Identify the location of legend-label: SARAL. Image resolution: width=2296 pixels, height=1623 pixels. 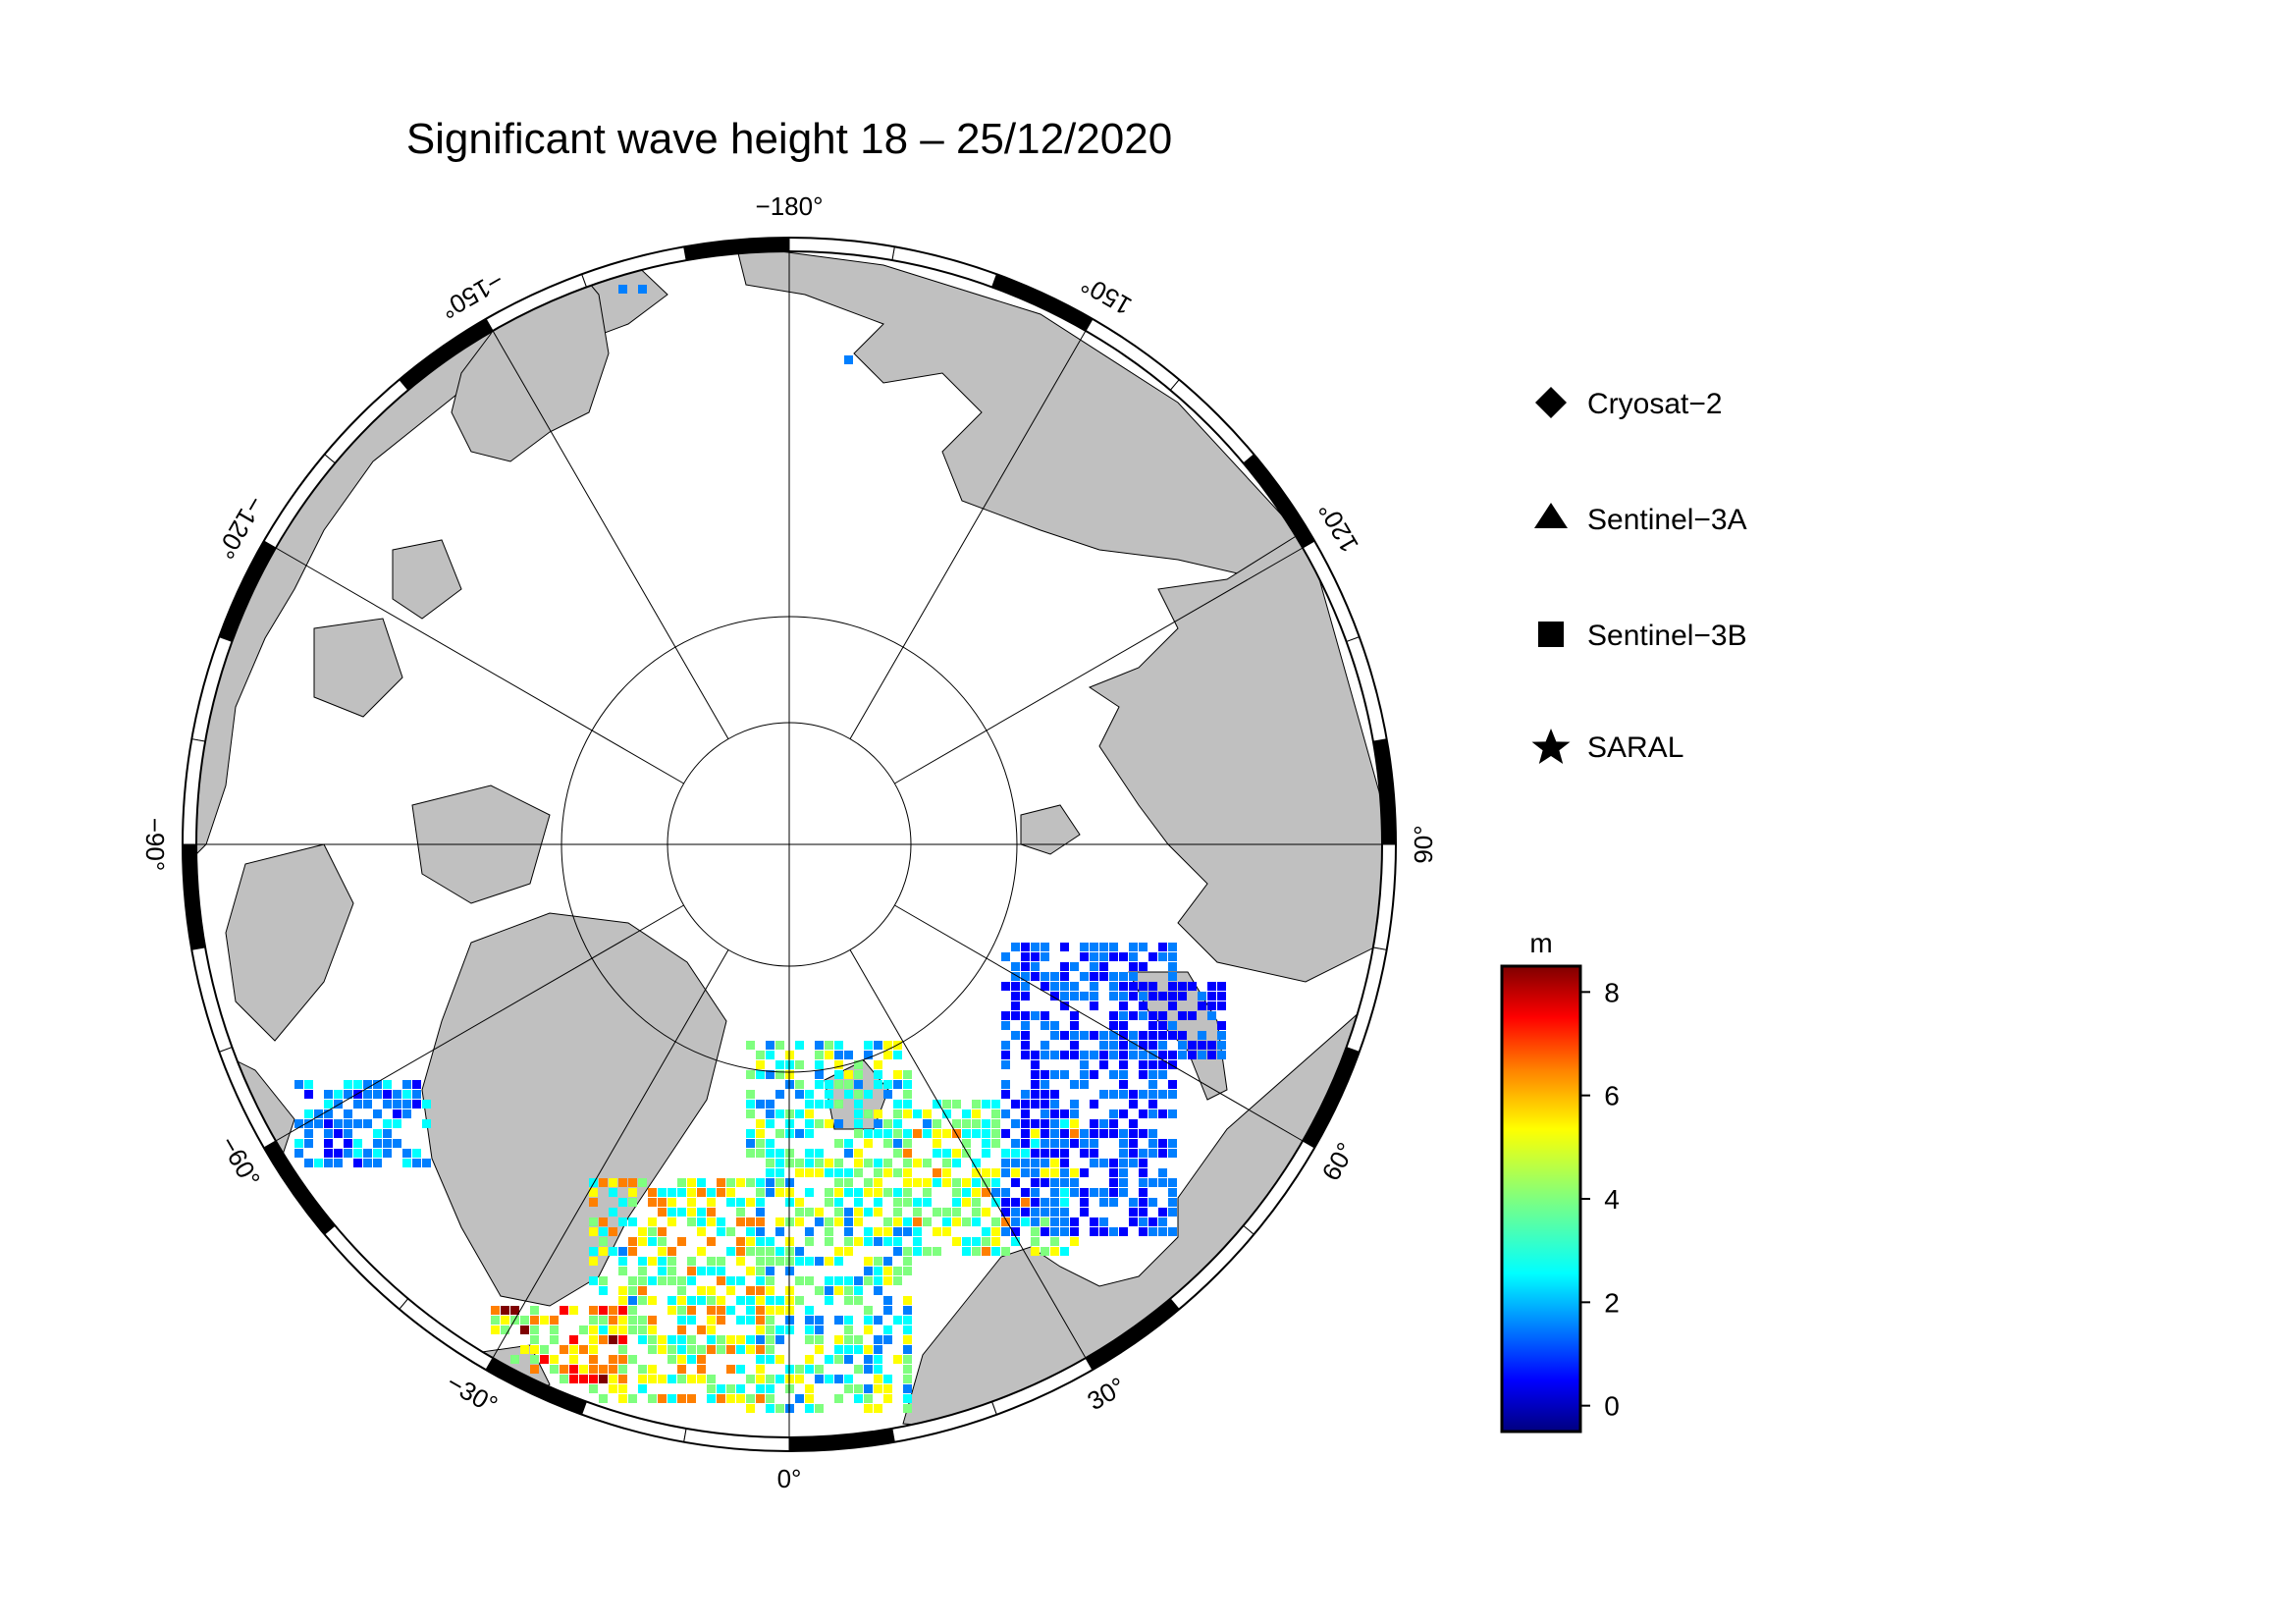
(1635, 747).